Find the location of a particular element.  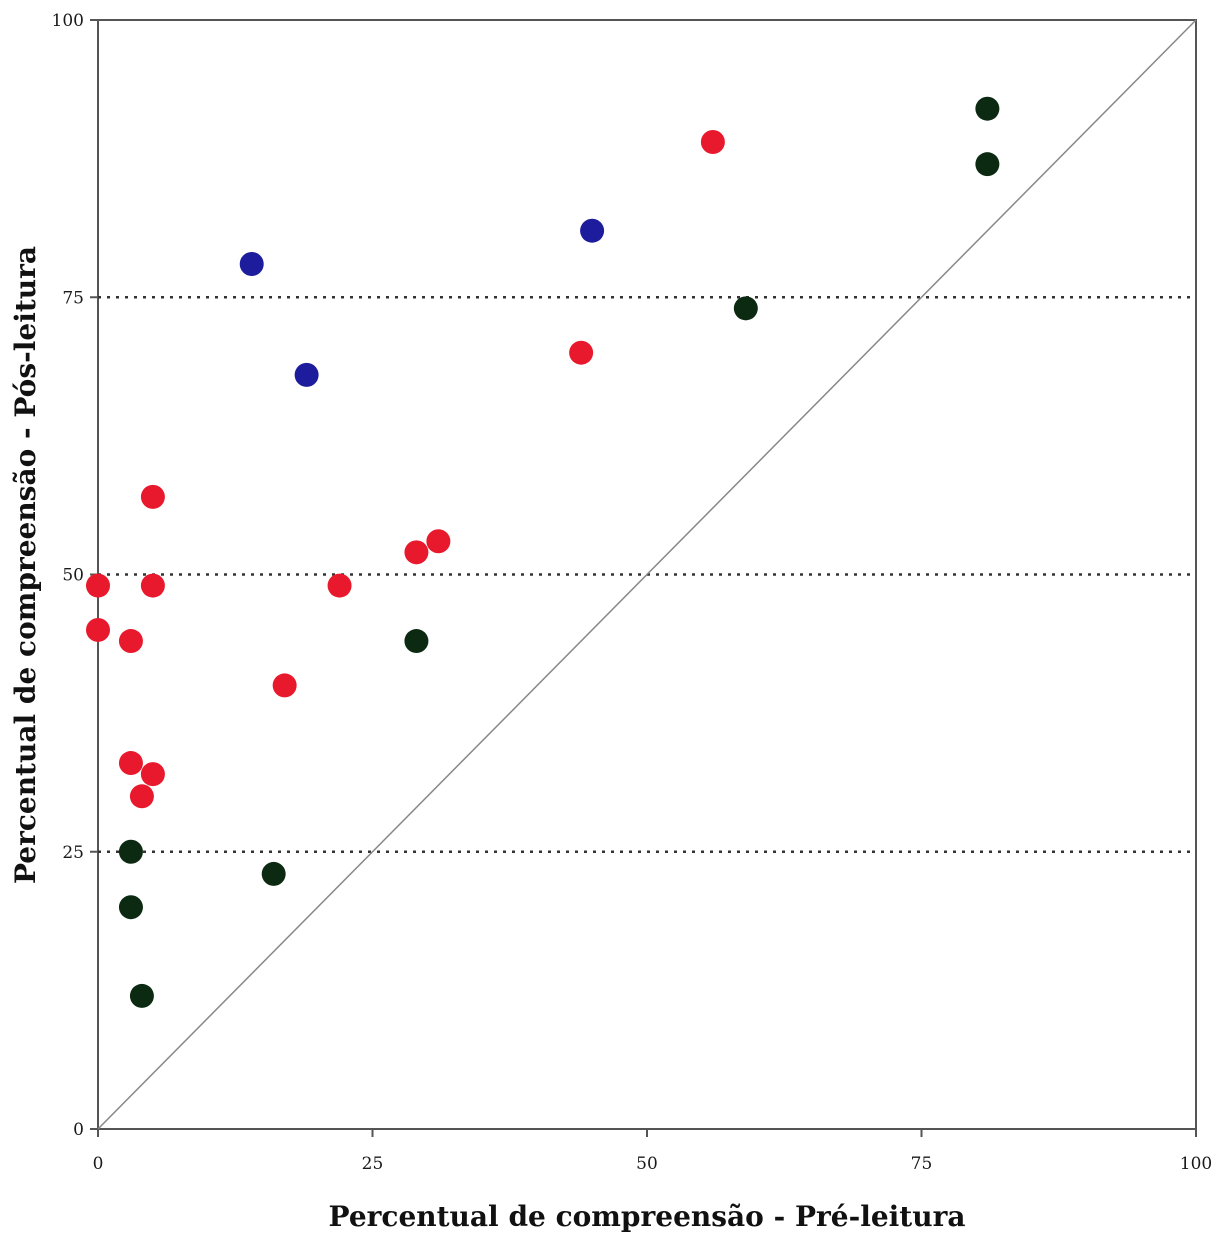

x-tick-label: 75 is located at coordinates (922, 1164).